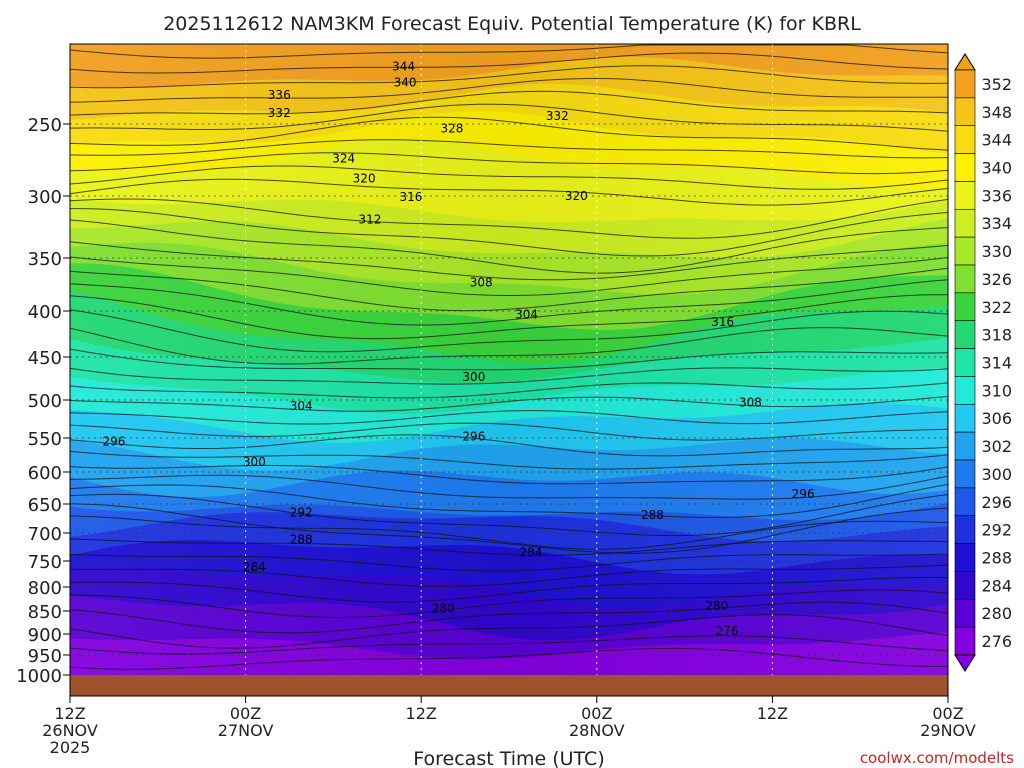 Image resolution: width=1024 pixels, height=768 pixels. What do you see at coordinates (996, 195) in the screenshot?
I see `colorbar-label: 336` at bounding box center [996, 195].